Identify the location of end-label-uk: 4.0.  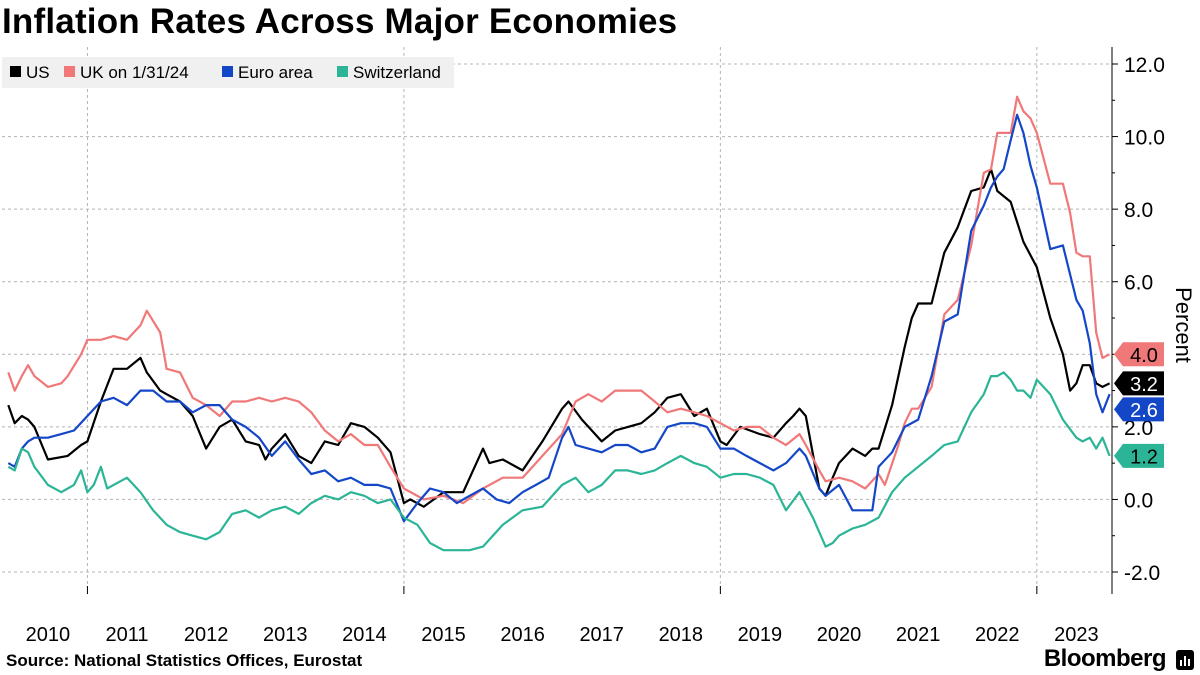
(1139, 354).